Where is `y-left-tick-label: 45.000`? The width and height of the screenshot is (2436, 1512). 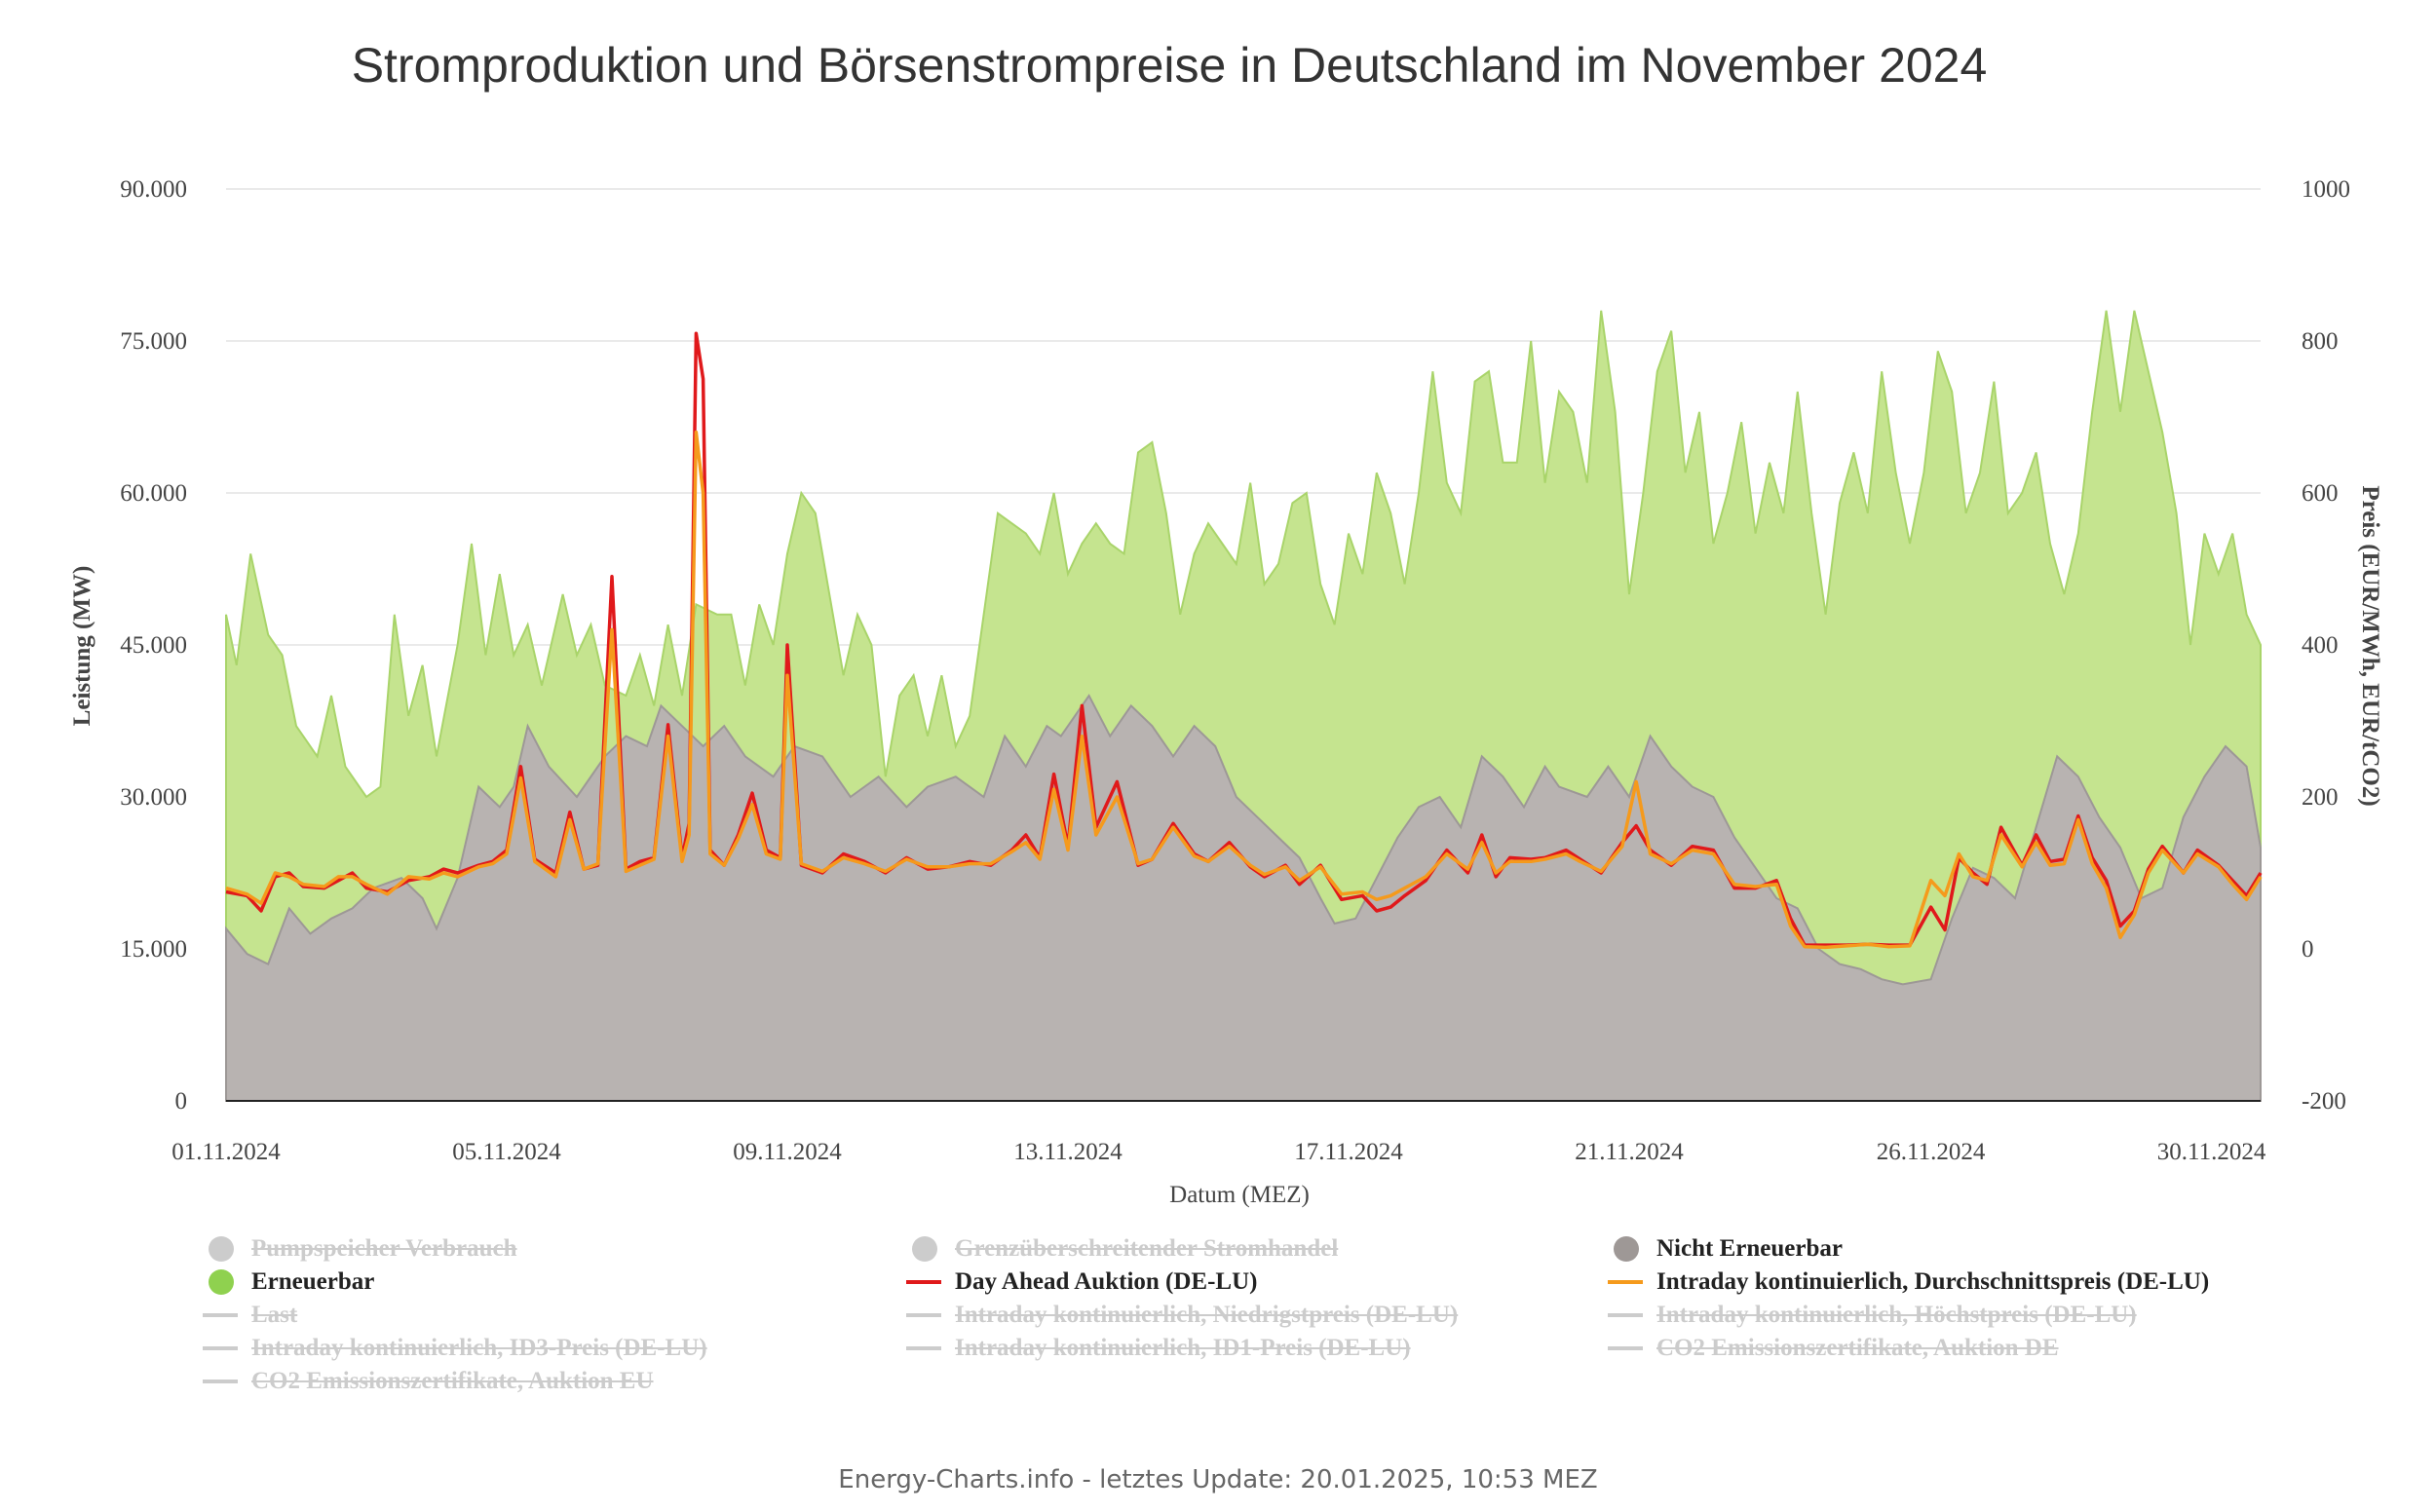
y-left-tick-label: 45.000 is located at coordinates (153, 645).